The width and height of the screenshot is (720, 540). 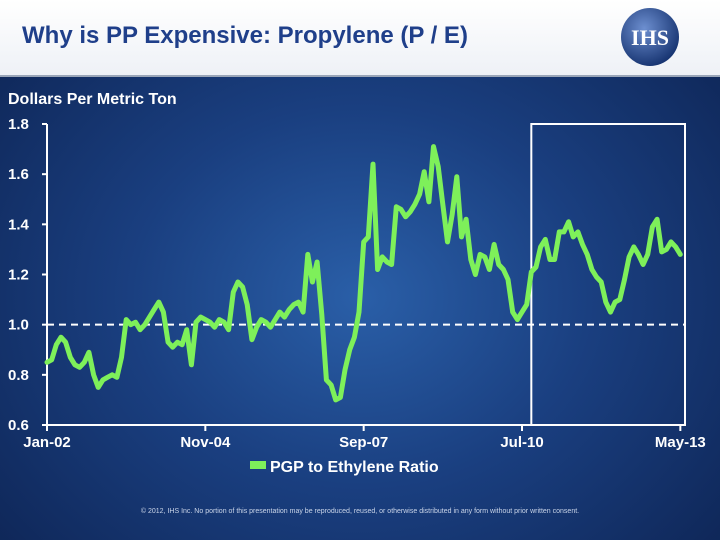 I want to click on y-tick-label: 1.0, so click(x=18, y=325).